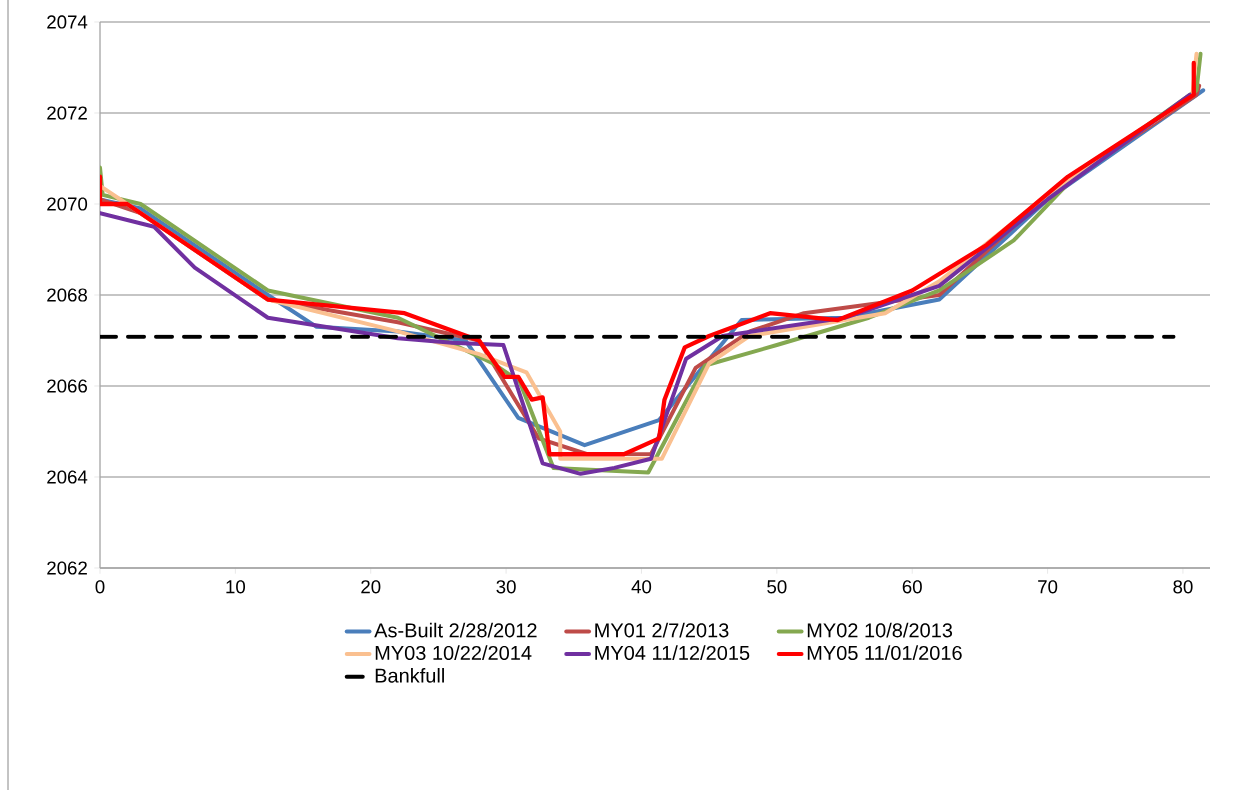  What do you see at coordinates (67, 295) in the screenshot?
I see `y-tick-label: 2068` at bounding box center [67, 295].